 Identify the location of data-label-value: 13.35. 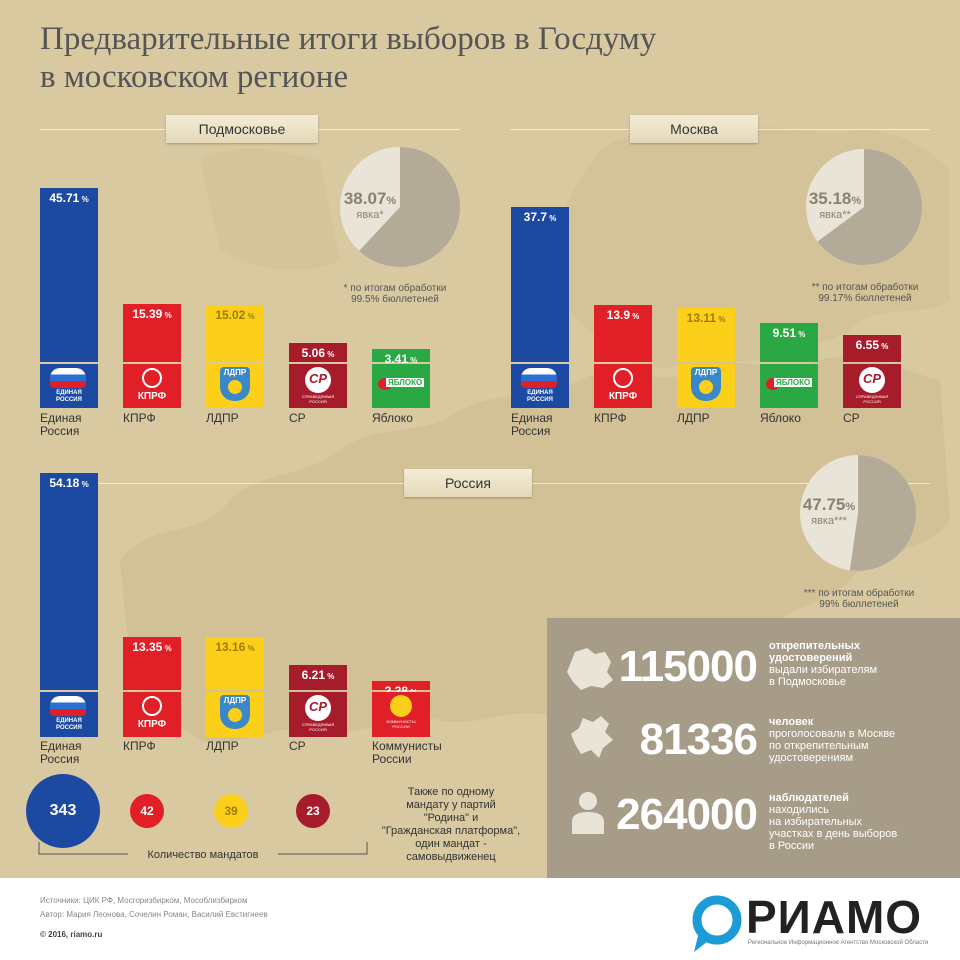
(147, 647).